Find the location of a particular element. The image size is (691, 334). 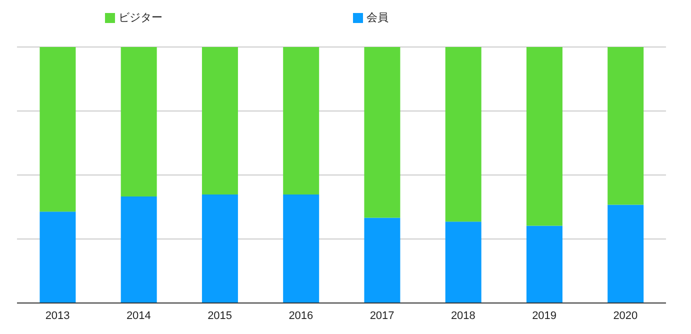

x-tick-label: 2019 is located at coordinates (544, 316).